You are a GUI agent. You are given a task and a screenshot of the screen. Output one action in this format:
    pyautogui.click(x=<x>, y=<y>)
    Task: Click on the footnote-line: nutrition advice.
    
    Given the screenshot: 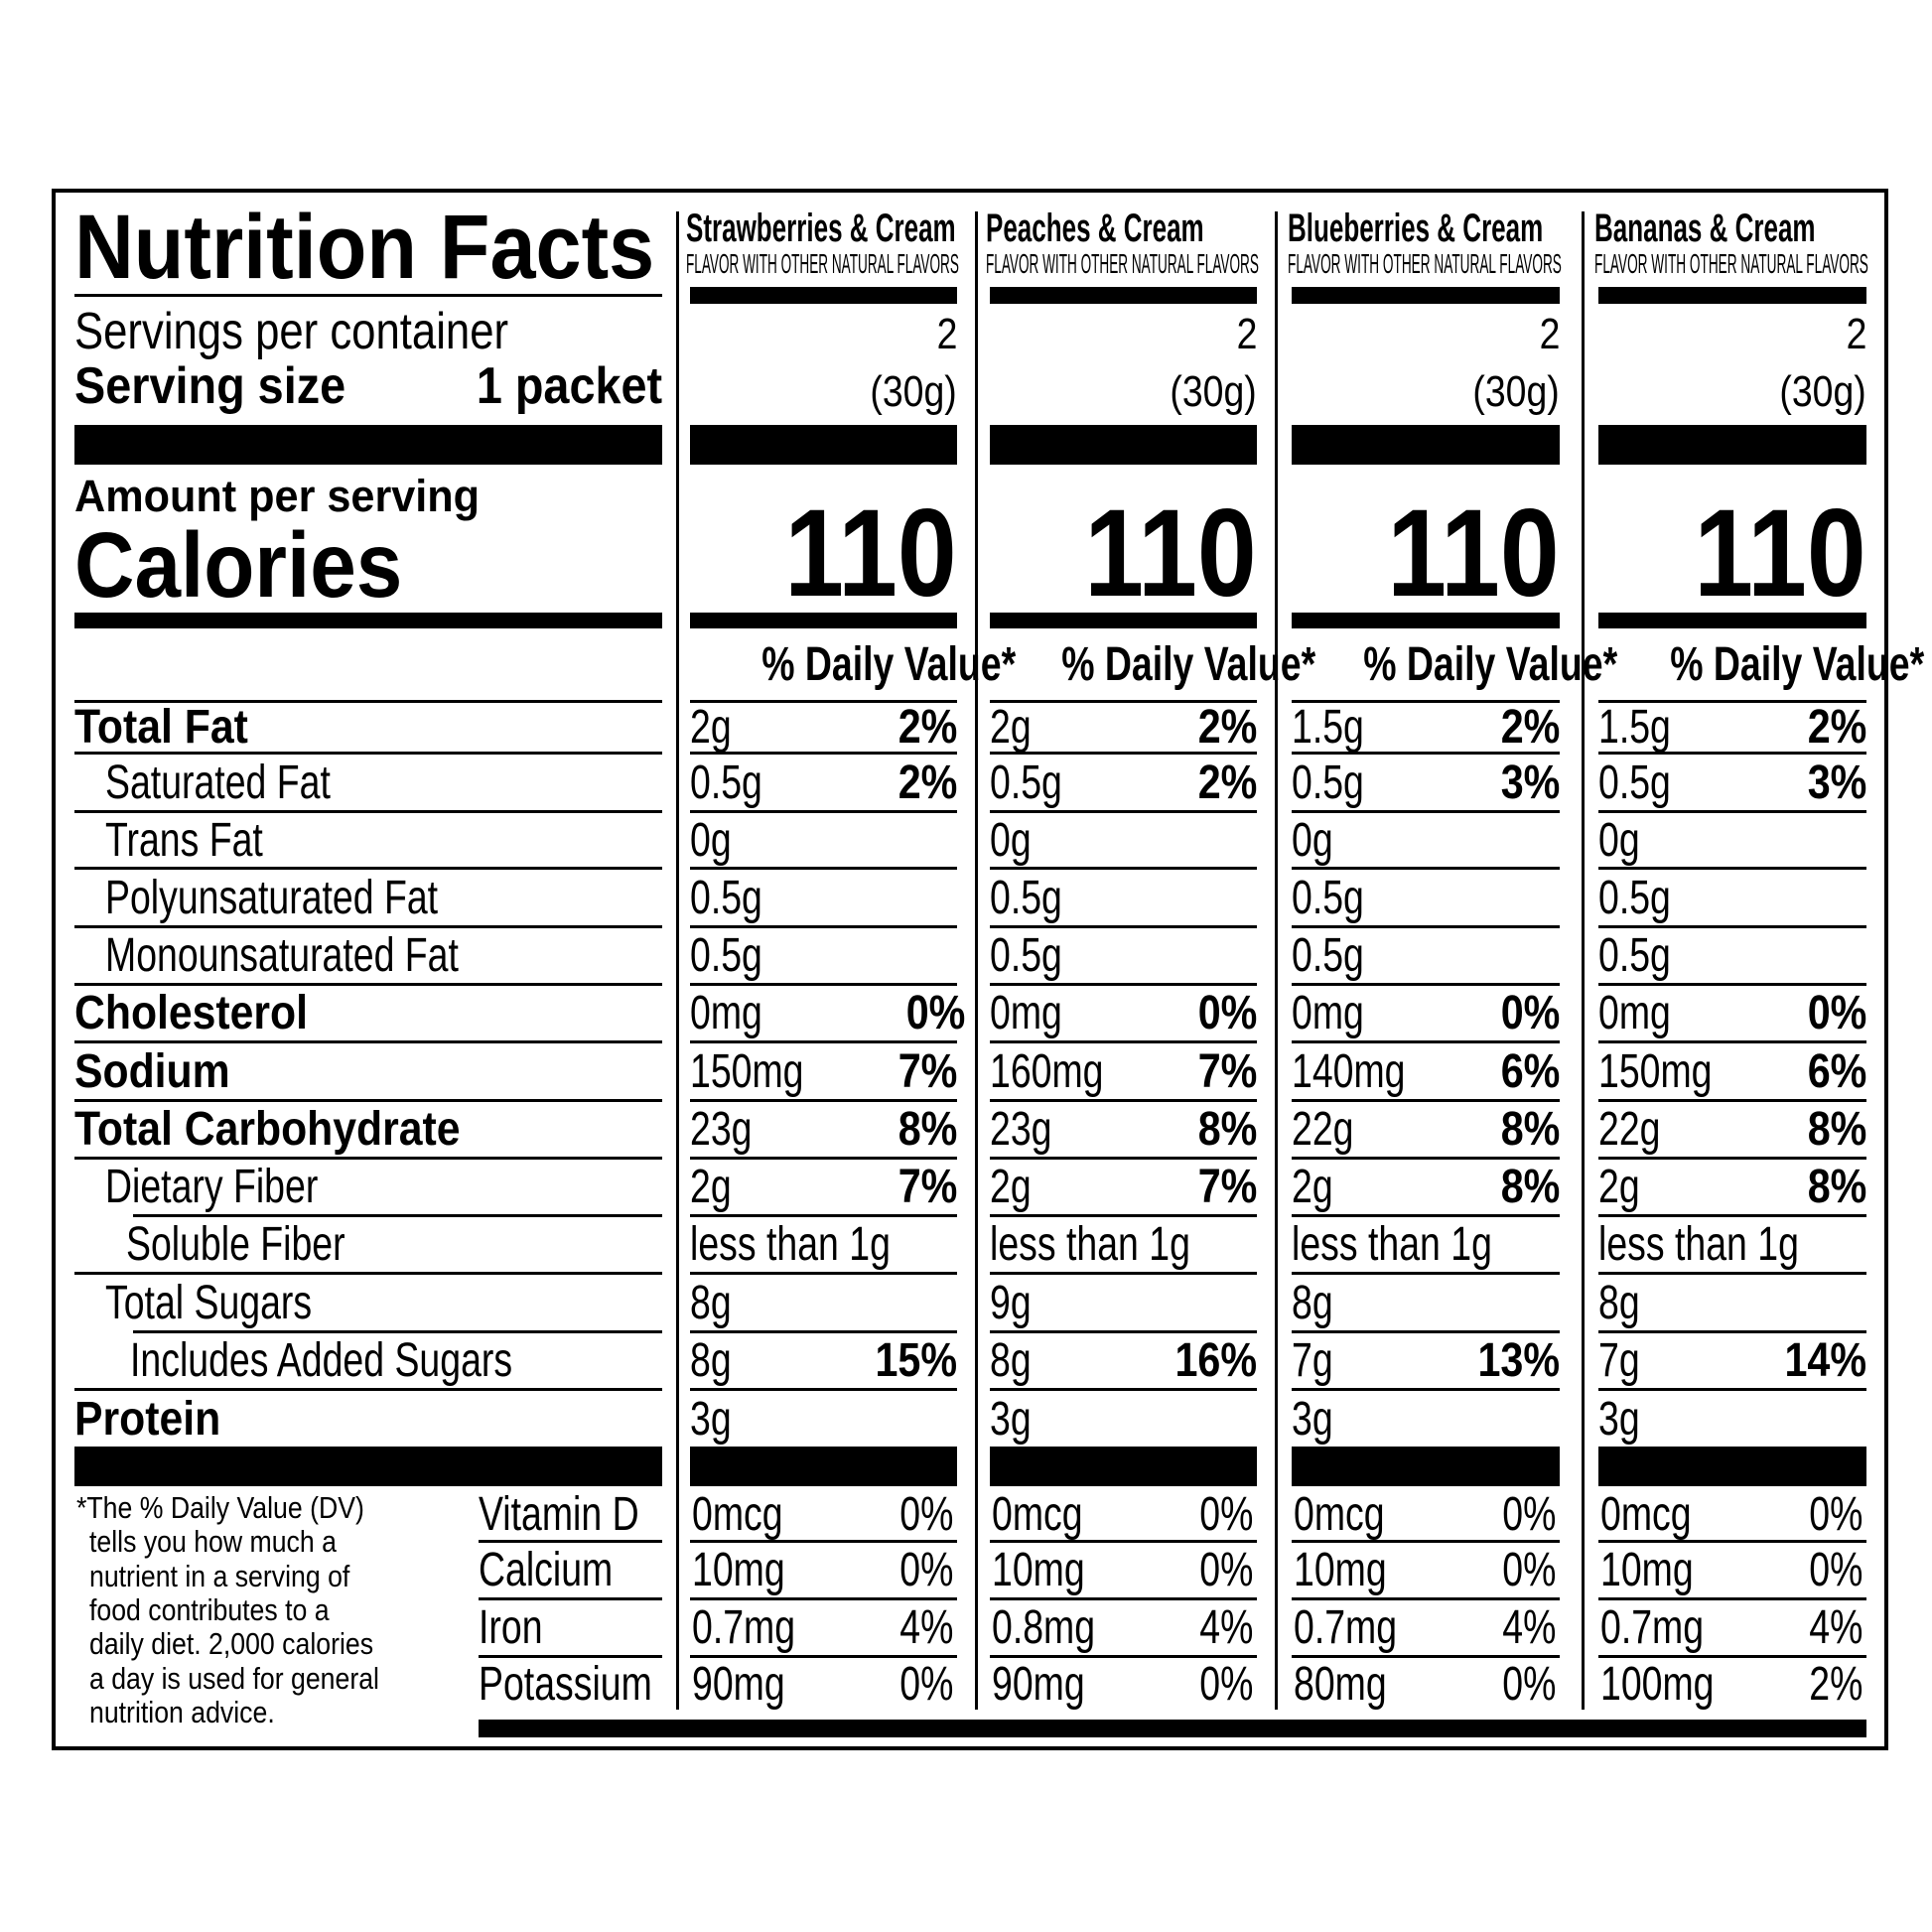 What is the action you would take?
    pyautogui.click(x=182, y=1711)
    